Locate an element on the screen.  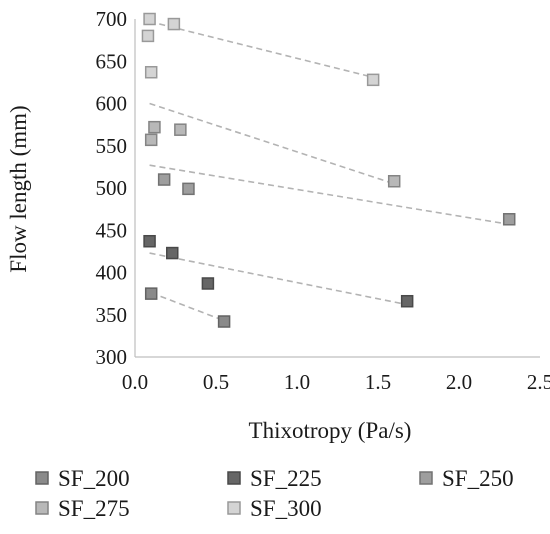
legend-label-sf-300: SF_300 is located at coordinates (286, 508).